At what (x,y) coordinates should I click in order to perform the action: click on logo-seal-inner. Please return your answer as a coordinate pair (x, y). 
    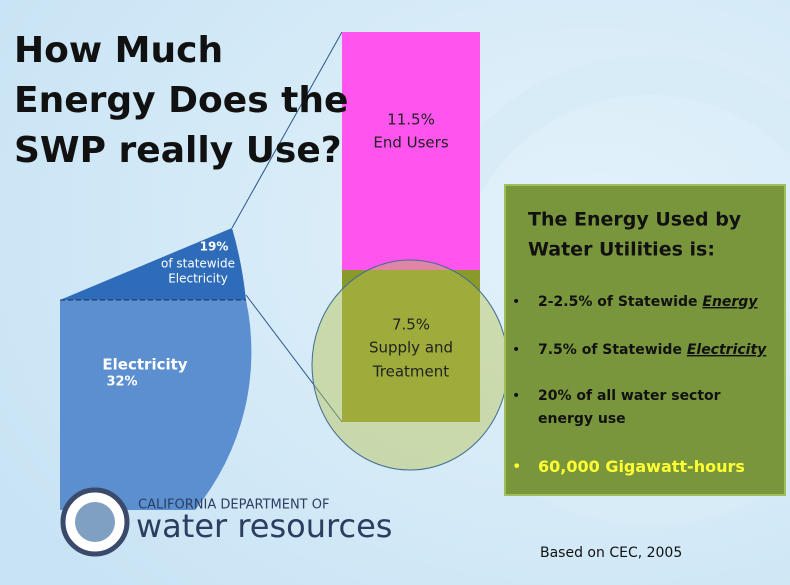
    Looking at the image, I should click on (95, 522).